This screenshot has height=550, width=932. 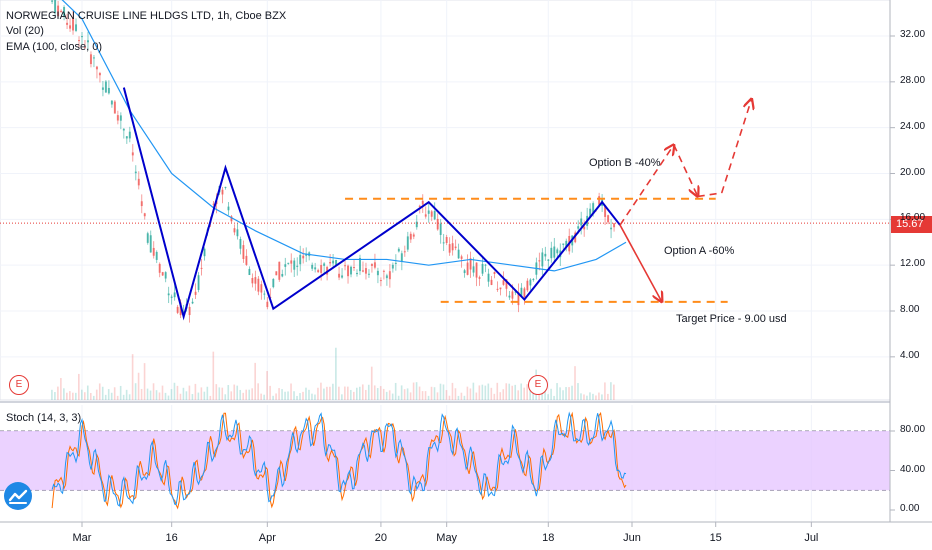 I want to click on y-tick-label: 28.00, so click(x=913, y=80).